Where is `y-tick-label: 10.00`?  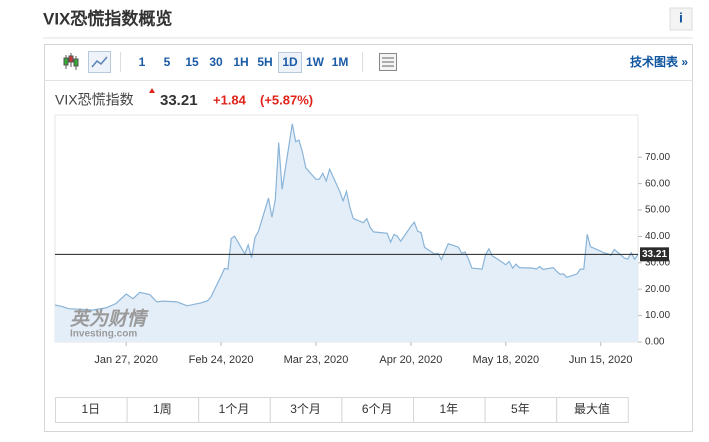 y-tick-label: 10.00 is located at coordinates (657, 315).